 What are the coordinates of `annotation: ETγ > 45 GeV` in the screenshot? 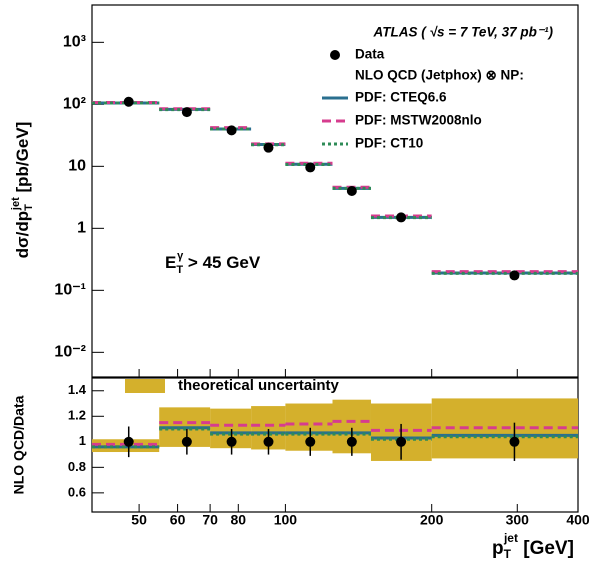 It's located at (213, 263).